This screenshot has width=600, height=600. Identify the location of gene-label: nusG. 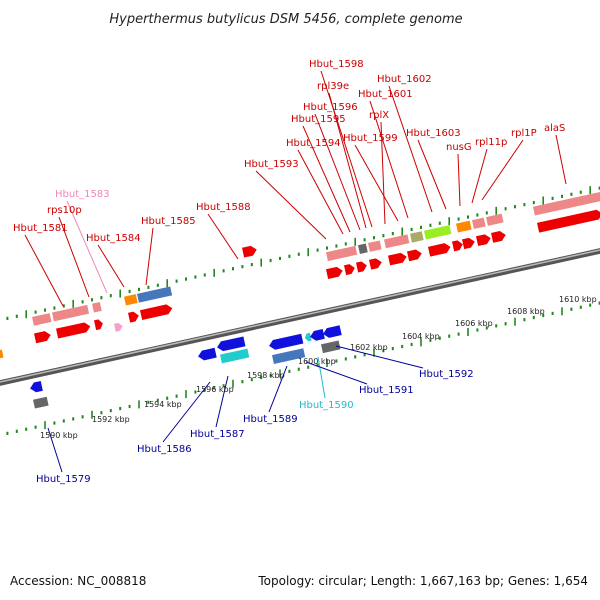
(459, 147).